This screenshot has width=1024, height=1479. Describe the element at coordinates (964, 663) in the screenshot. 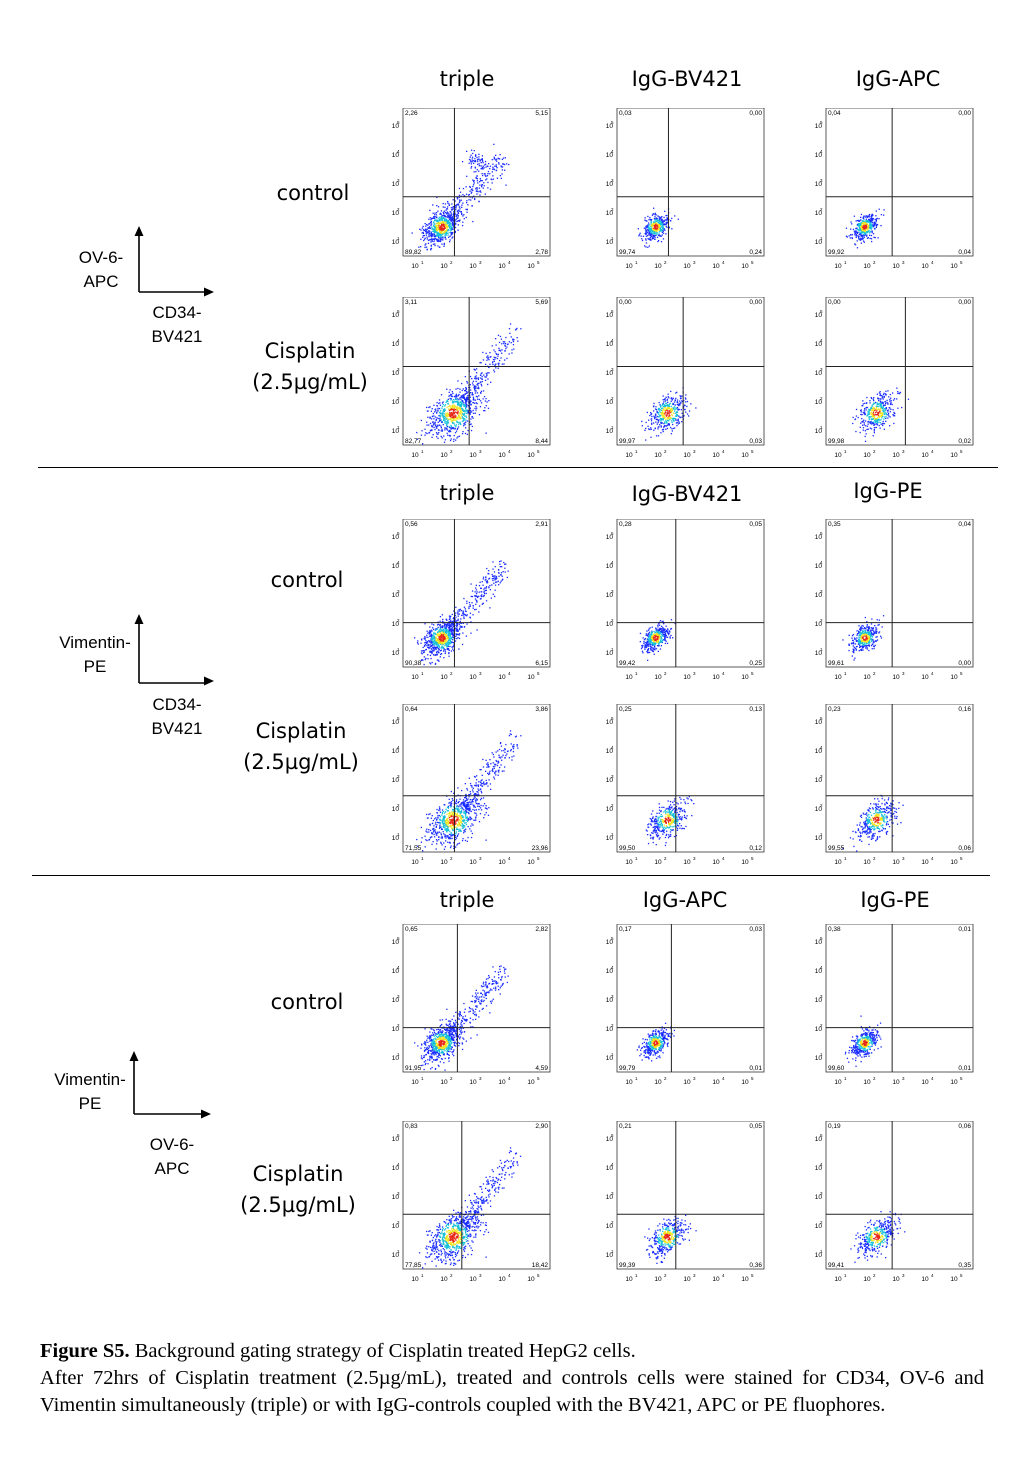

I see `quadrant-percent-lr: 0,00` at that location.